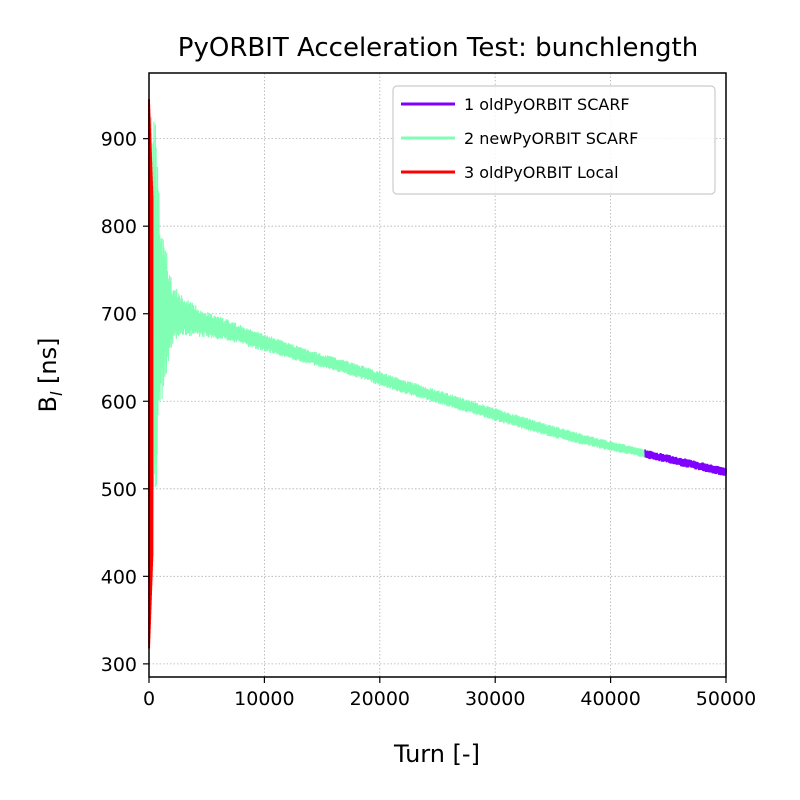 Image resolution: width=800 pixels, height=800 pixels. What do you see at coordinates (726, 699) in the screenshot?
I see `x-tick-label: 50000` at bounding box center [726, 699].